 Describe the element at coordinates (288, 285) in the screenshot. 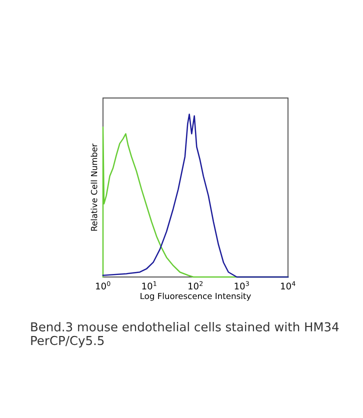

I see `x-tick-label: 10$^{4}$` at that location.